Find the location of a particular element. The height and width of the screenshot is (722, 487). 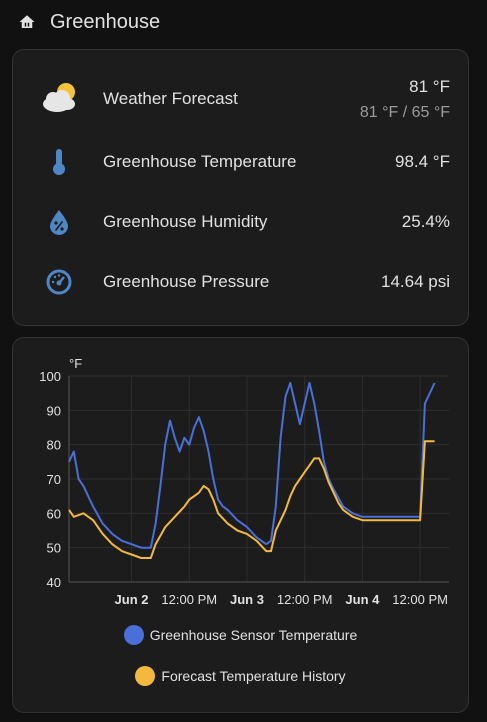

entity-name: Greenhouse Pressure is located at coordinates (186, 281).